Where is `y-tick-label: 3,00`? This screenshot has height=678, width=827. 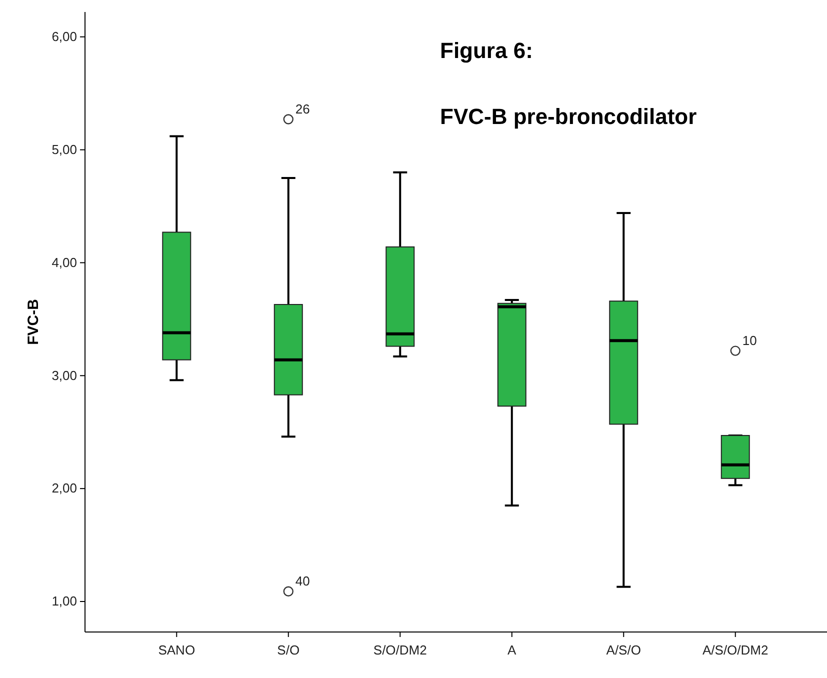 y-tick-label: 3,00 is located at coordinates (64, 375).